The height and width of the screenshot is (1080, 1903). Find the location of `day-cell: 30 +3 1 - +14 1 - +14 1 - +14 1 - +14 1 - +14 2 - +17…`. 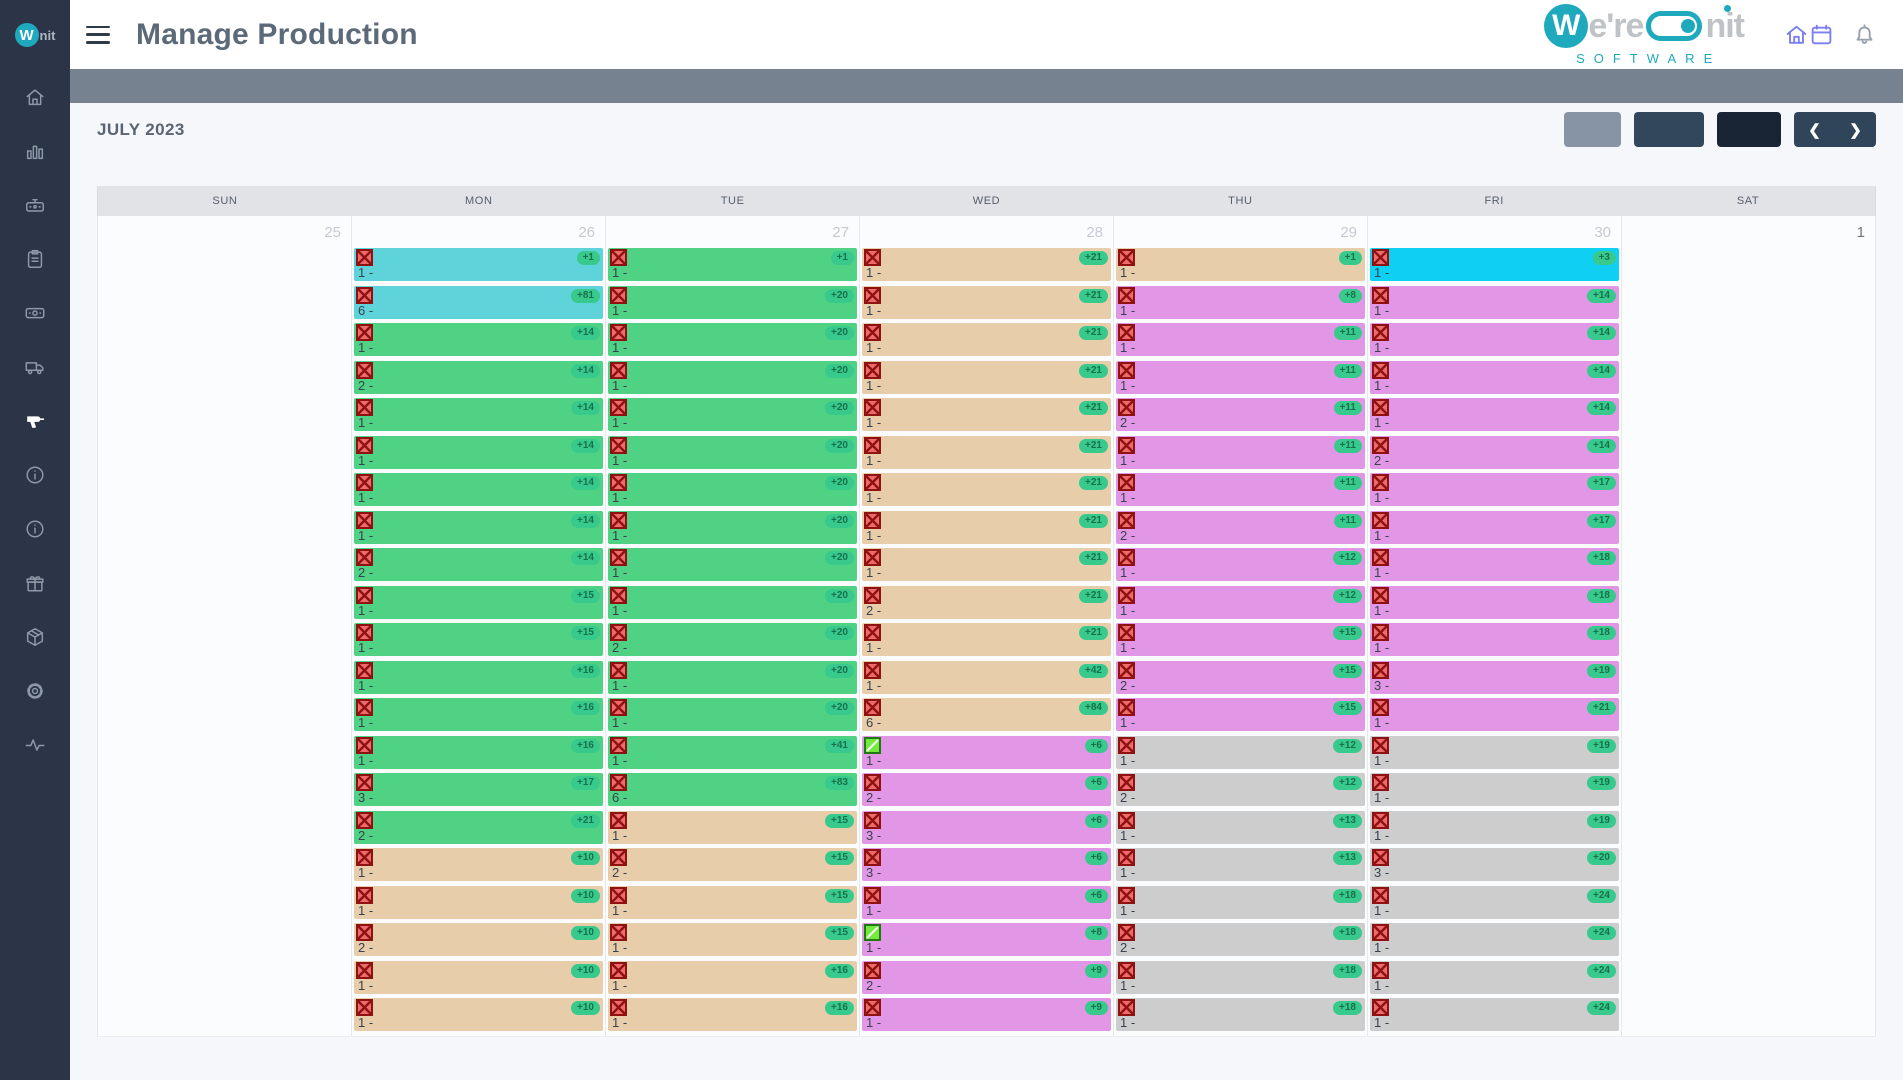

day-cell: 30 +3 1 - +14 1 - +14 1 - +14 1 - +14 1 - +14 2 - +17… is located at coordinates (1495, 626).